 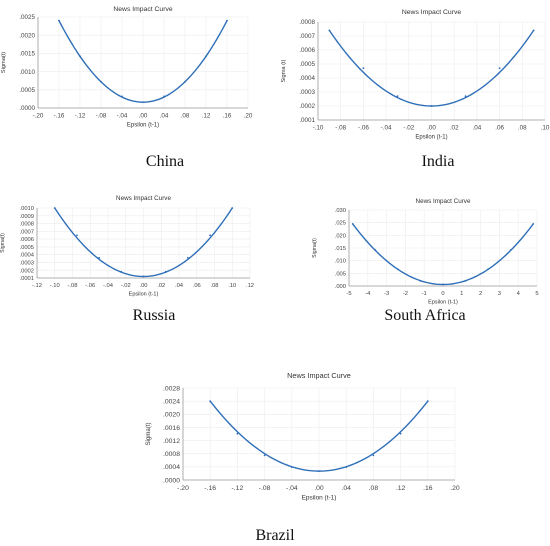 I want to click on x-tick-label: -4, so click(x=368, y=294).